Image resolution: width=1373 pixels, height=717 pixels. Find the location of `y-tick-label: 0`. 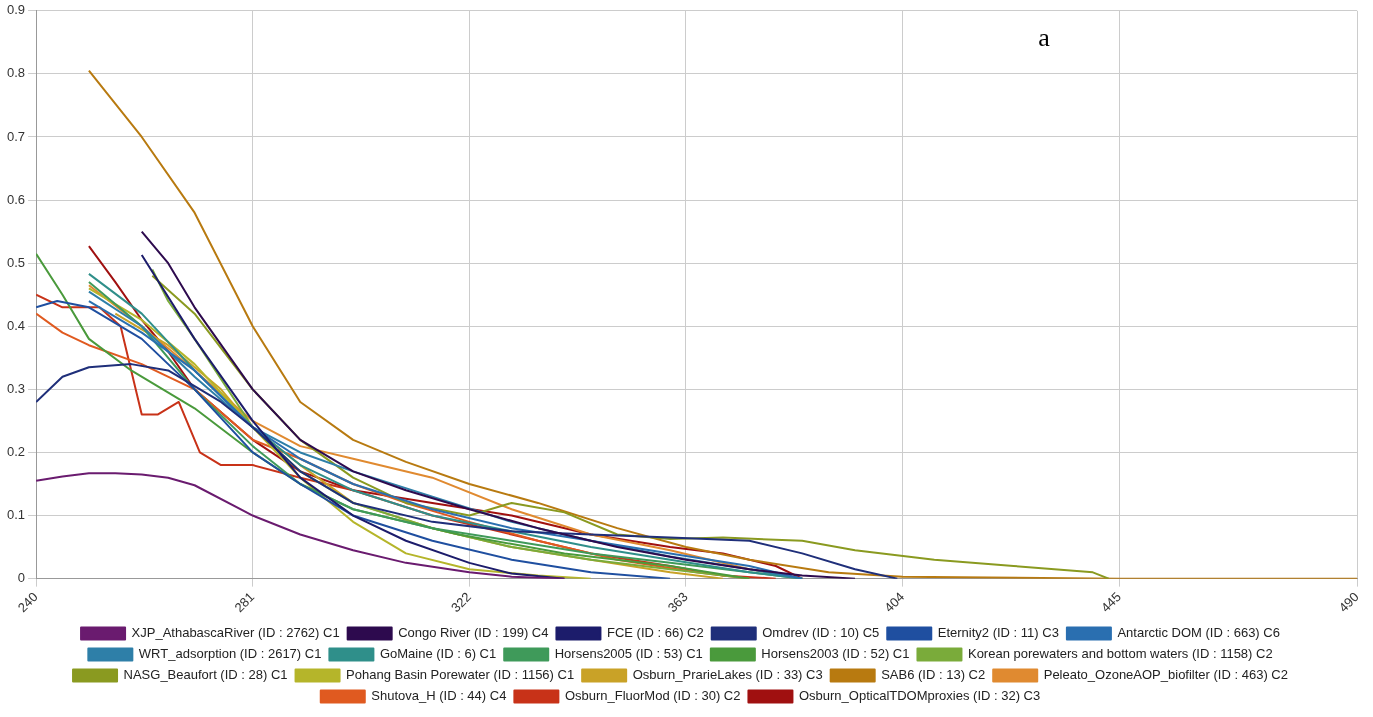

y-tick-label: 0 is located at coordinates (21, 578).